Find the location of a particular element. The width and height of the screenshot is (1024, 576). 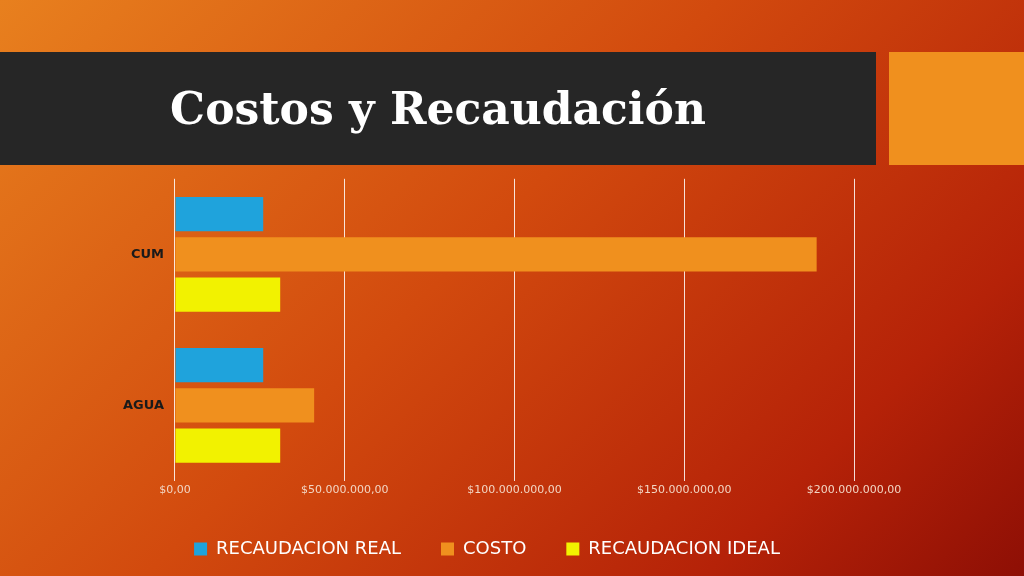

legend-label: COSTO is located at coordinates (495, 547).